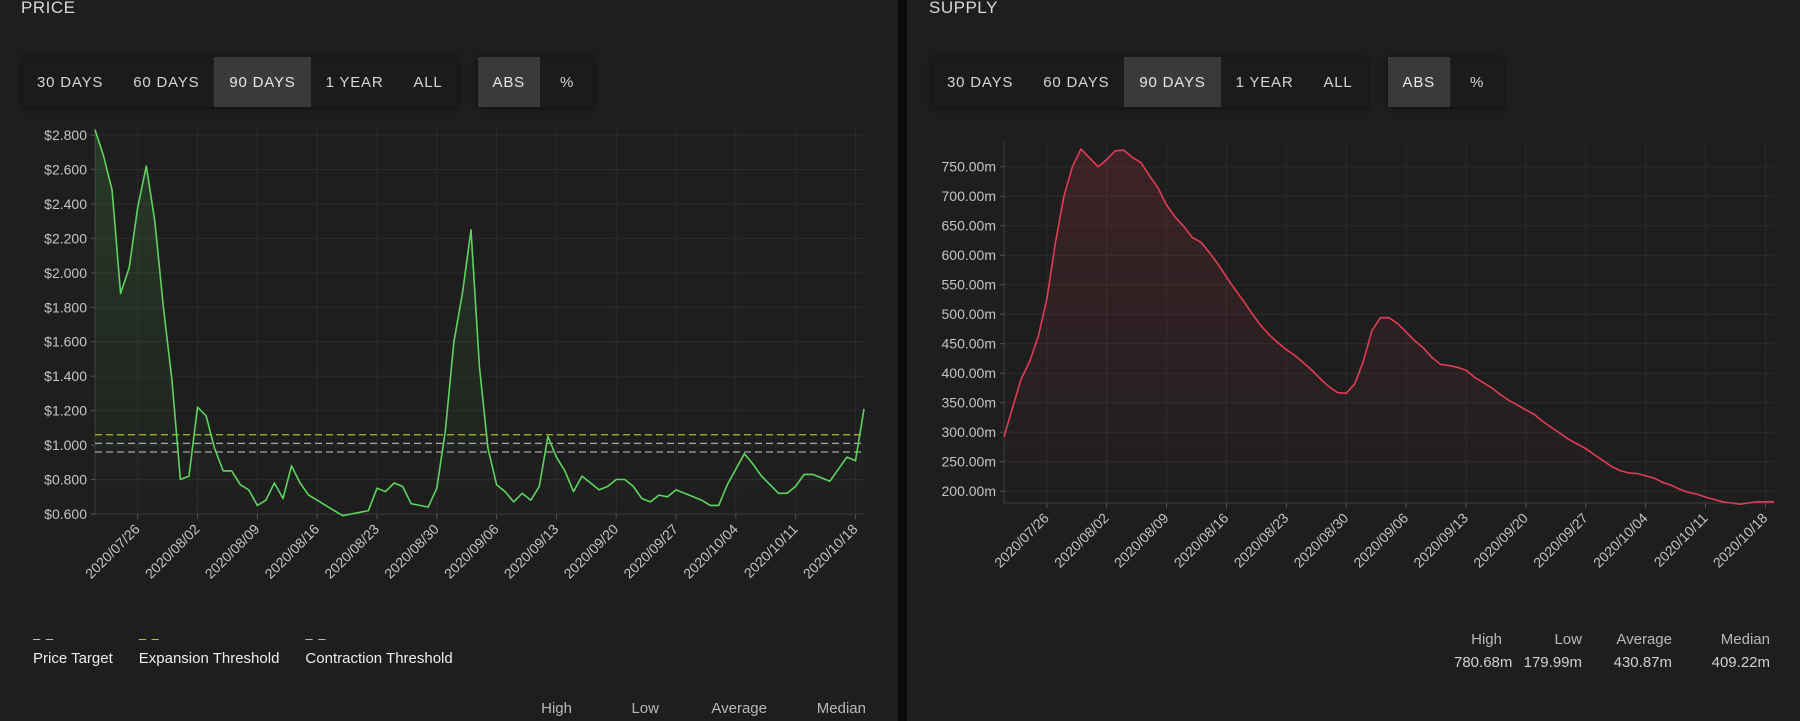  I want to click on supply-stat-average-label: Average, so click(1644, 639).